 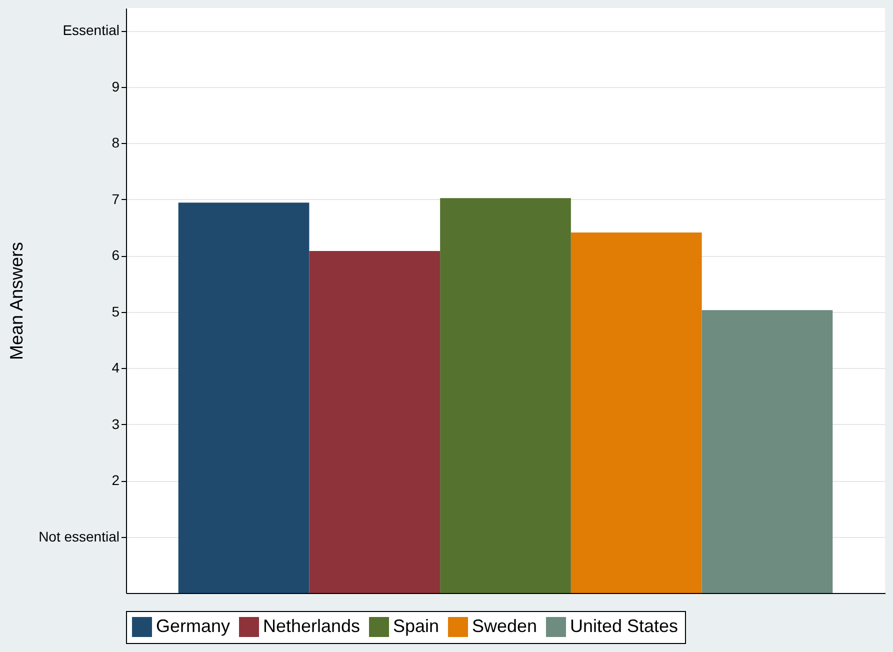 I want to click on legend-label: Sweden, so click(x=505, y=626).